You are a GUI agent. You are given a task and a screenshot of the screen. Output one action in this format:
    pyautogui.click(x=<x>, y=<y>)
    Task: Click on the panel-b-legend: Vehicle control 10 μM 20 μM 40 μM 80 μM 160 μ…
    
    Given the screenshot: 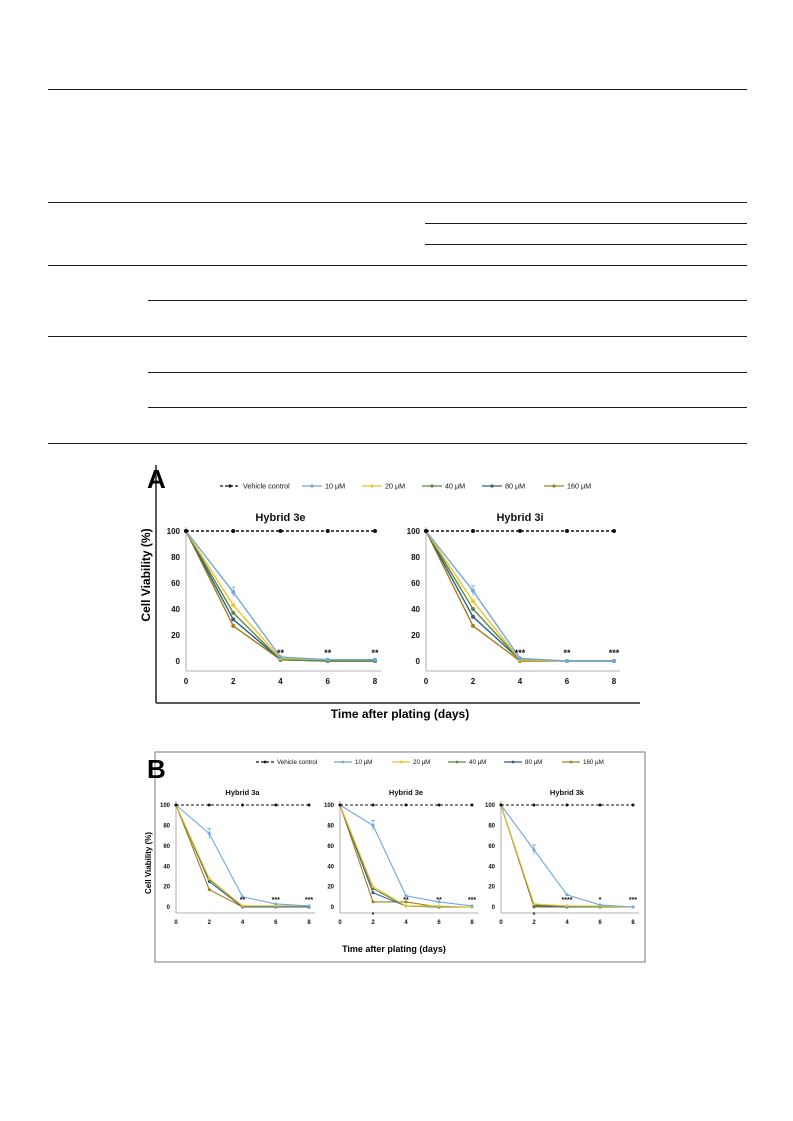 What is the action you would take?
    pyautogui.click(x=430, y=762)
    